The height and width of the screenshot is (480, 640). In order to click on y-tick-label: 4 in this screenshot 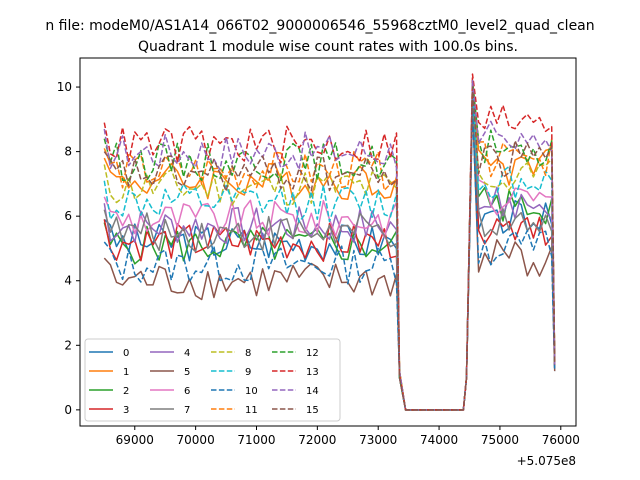, I will do `click(68, 281)`.